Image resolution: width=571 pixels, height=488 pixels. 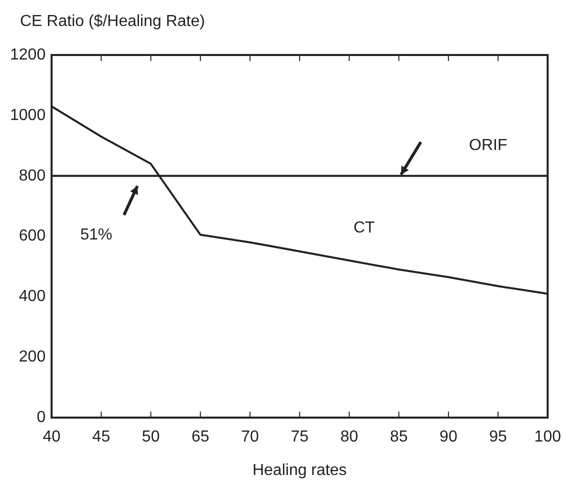 I want to click on y-tick-label: 400, so click(x=32, y=297).